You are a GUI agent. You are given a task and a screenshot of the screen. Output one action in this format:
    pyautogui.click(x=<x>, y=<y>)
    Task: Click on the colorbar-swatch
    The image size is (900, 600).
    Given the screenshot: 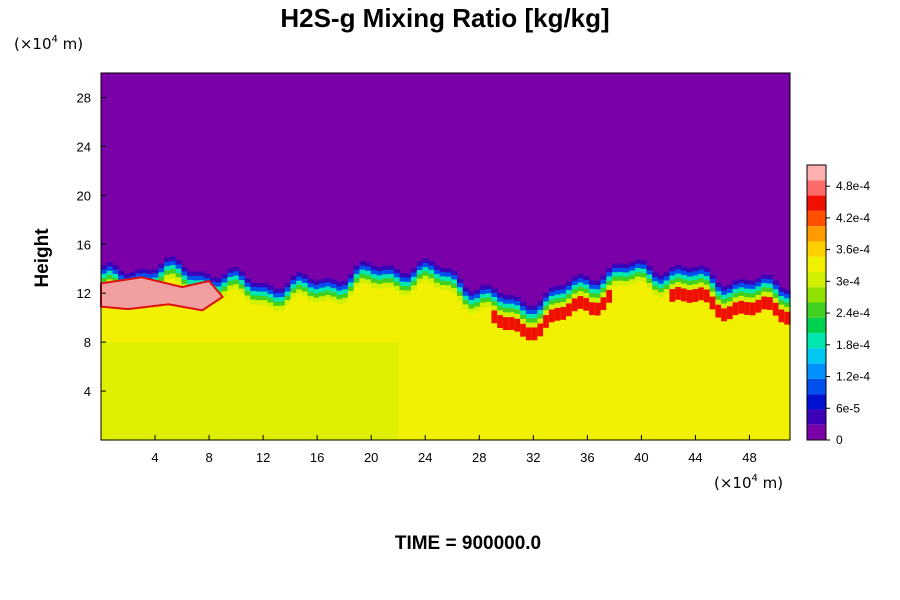 What is the action you would take?
    pyautogui.click(x=816, y=264)
    